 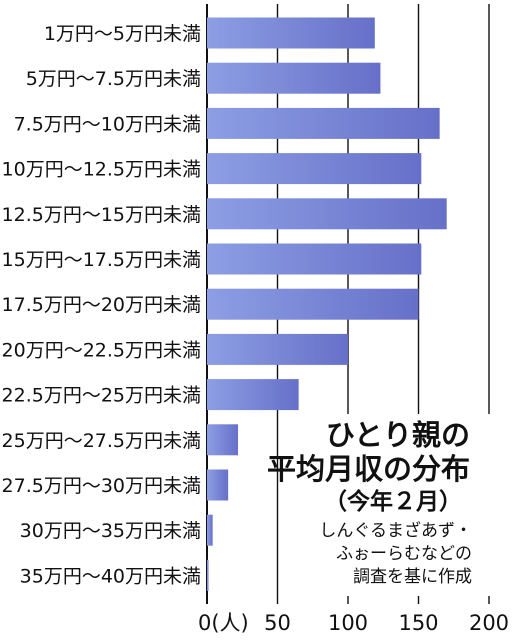 What do you see at coordinates (101, 441) in the screenshot?
I see `category-label-10: 25万円～27.5万円未満` at bounding box center [101, 441].